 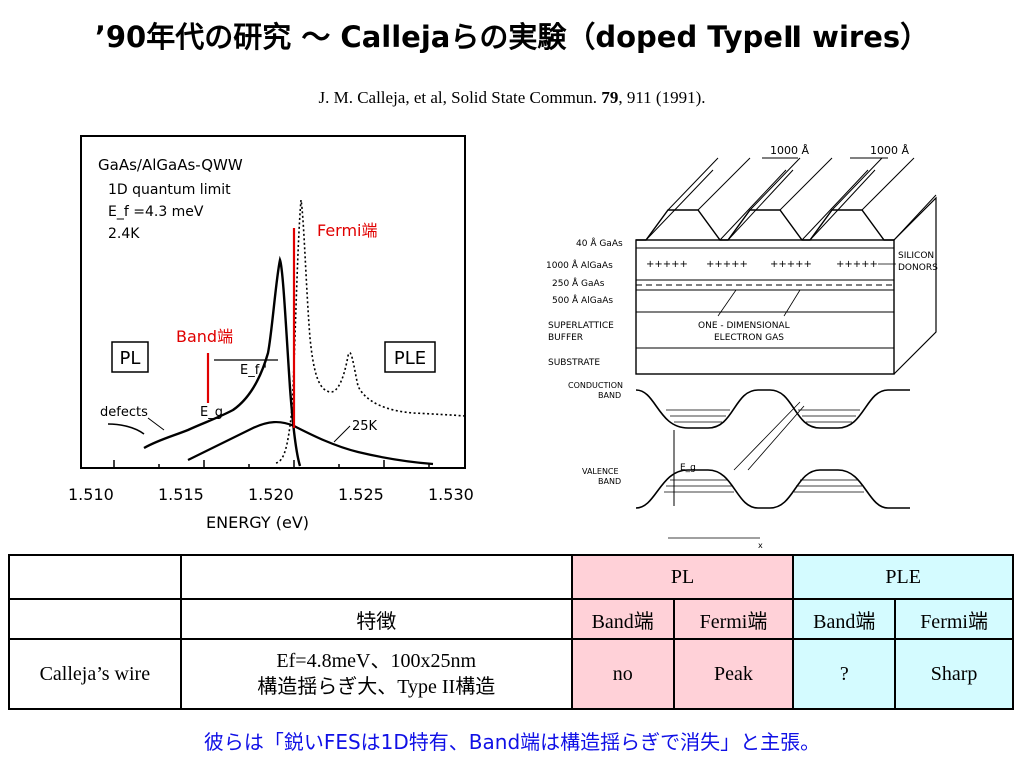 I want to click on ple-header: PLE, so click(x=903, y=577).